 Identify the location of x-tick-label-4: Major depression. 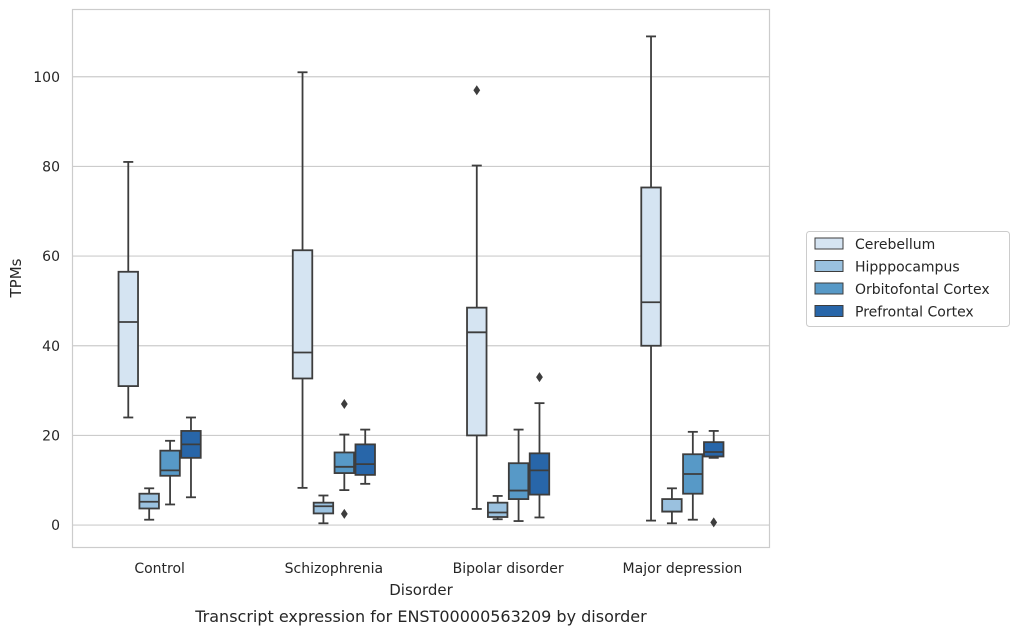
(683, 569).